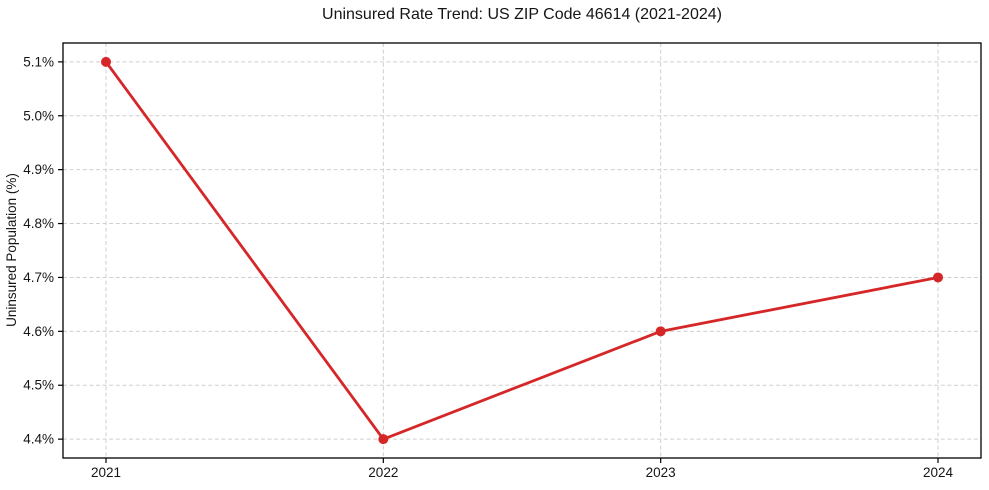 Image resolution: width=989 pixels, height=490 pixels. Describe the element at coordinates (38, 223) in the screenshot. I see `y-tick-label: 4.8%` at that location.